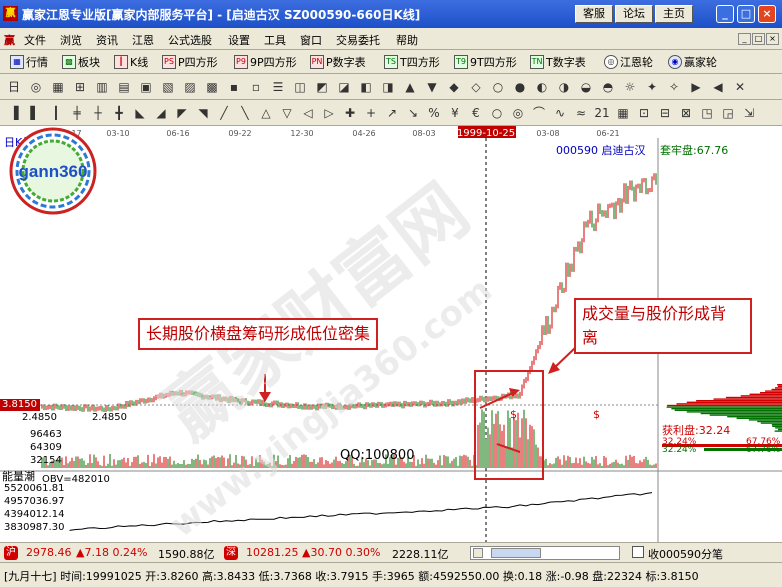 The height and width of the screenshot is (587, 782). I want to click on scroll-left-icon, so click(478, 553).